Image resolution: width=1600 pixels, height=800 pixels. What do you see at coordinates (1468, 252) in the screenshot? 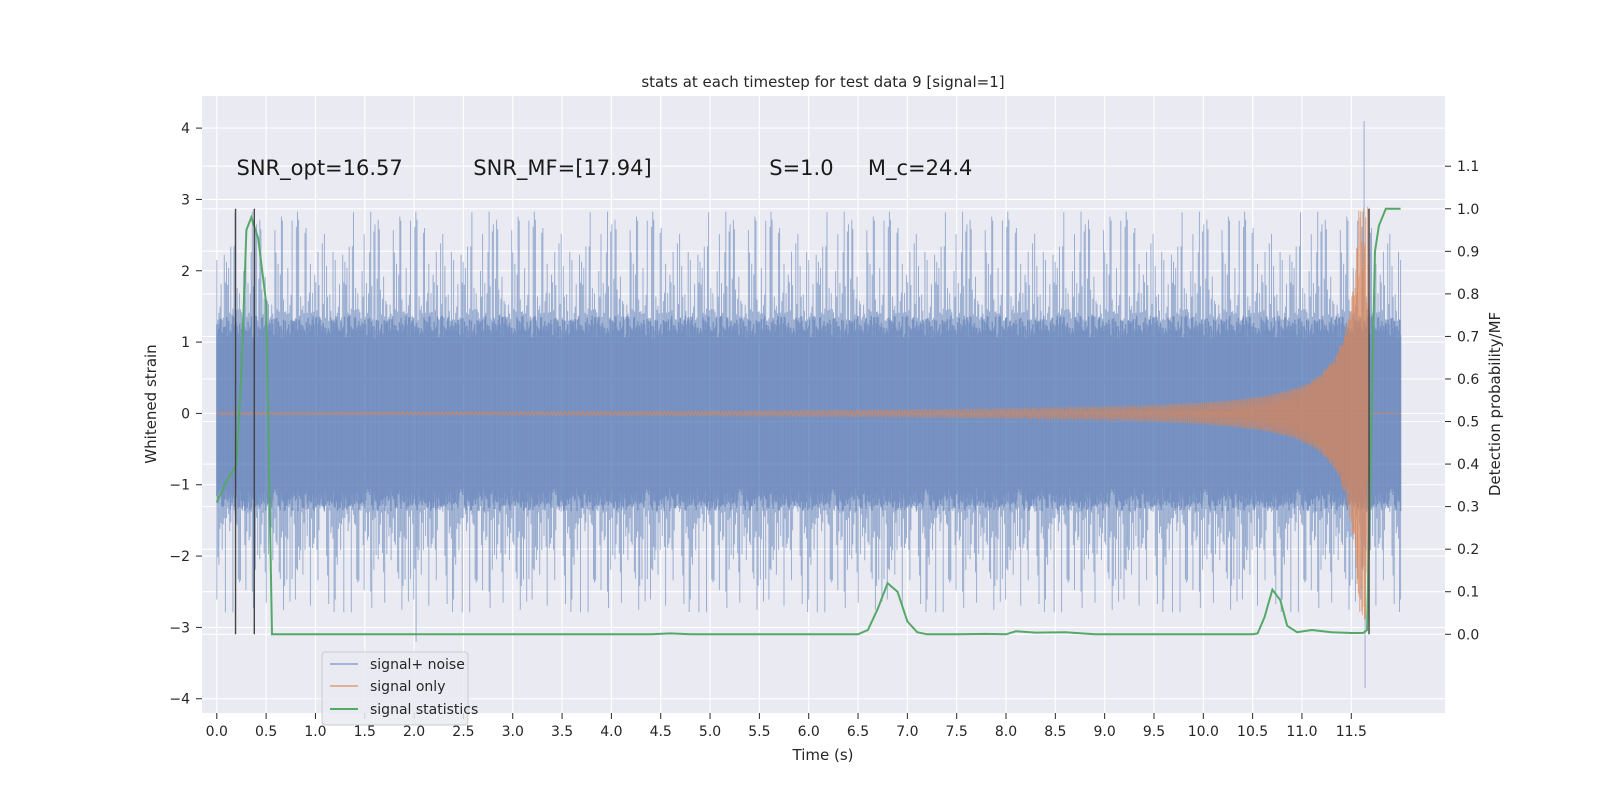
I see `y2-tick-label: 0.9` at bounding box center [1468, 252].